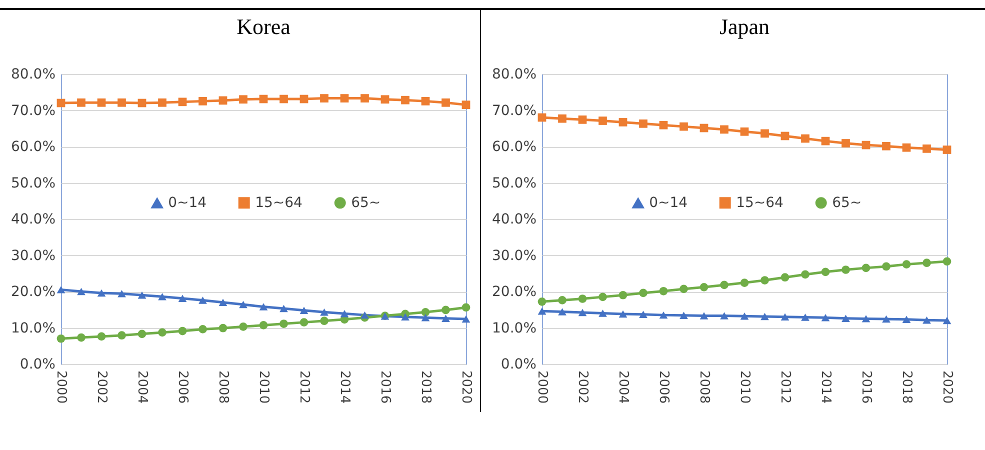 This screenshot has width=985, height=450. Describe the element at coordinates (33, 328) in the screenshot. I see `y-tick-label: 10.0%` at that location.